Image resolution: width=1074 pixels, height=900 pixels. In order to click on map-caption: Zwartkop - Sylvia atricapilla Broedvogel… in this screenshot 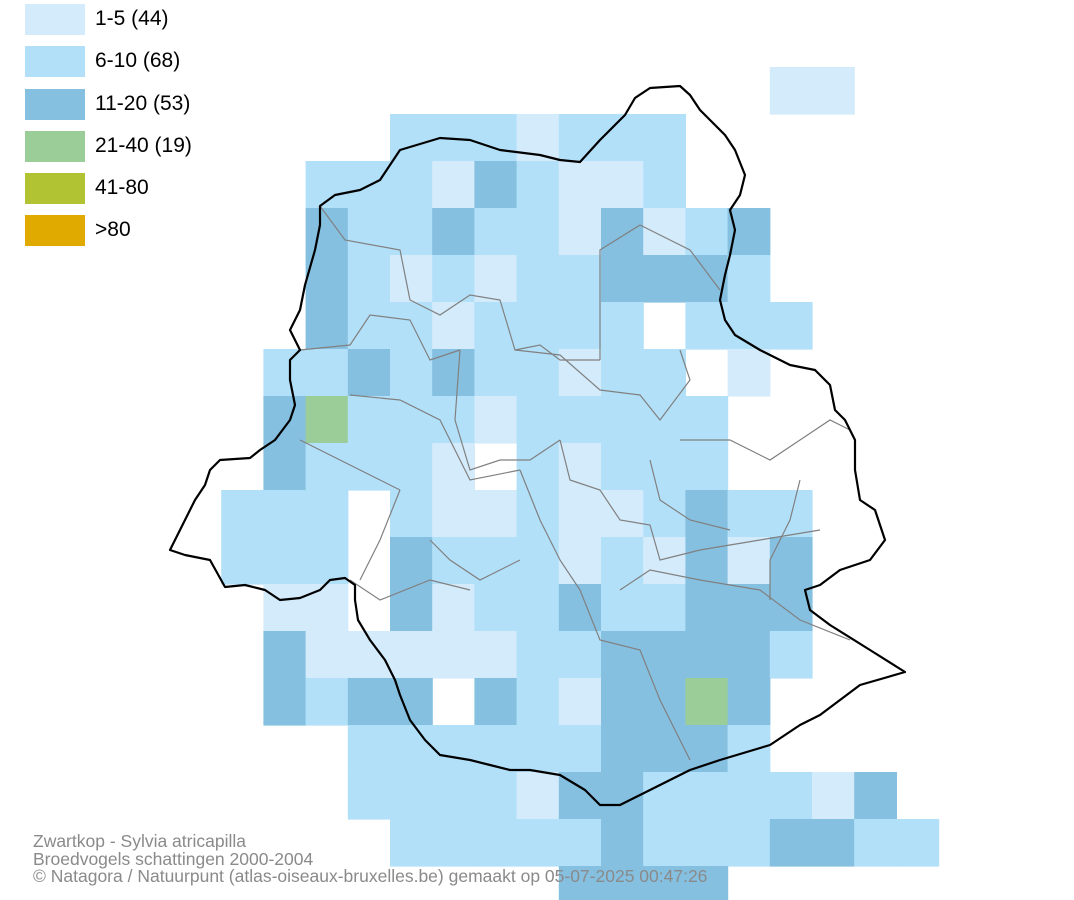, I will do `click(370, 859)`.